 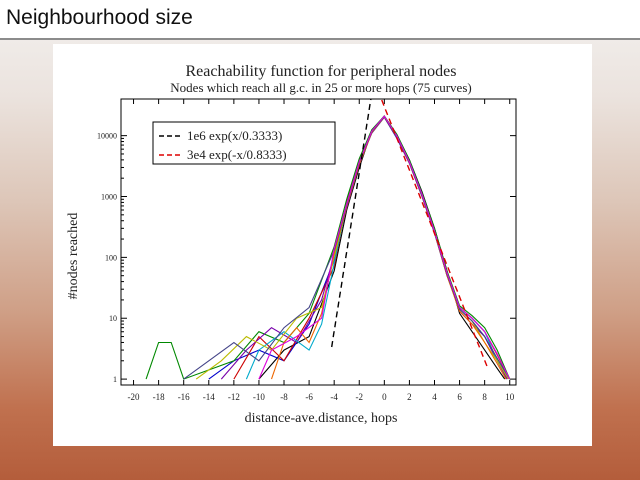 What do you see at coordinates (409, 397) in the screenshot?
I see `x-tick-label: 2` at bounding box center [409, 397].